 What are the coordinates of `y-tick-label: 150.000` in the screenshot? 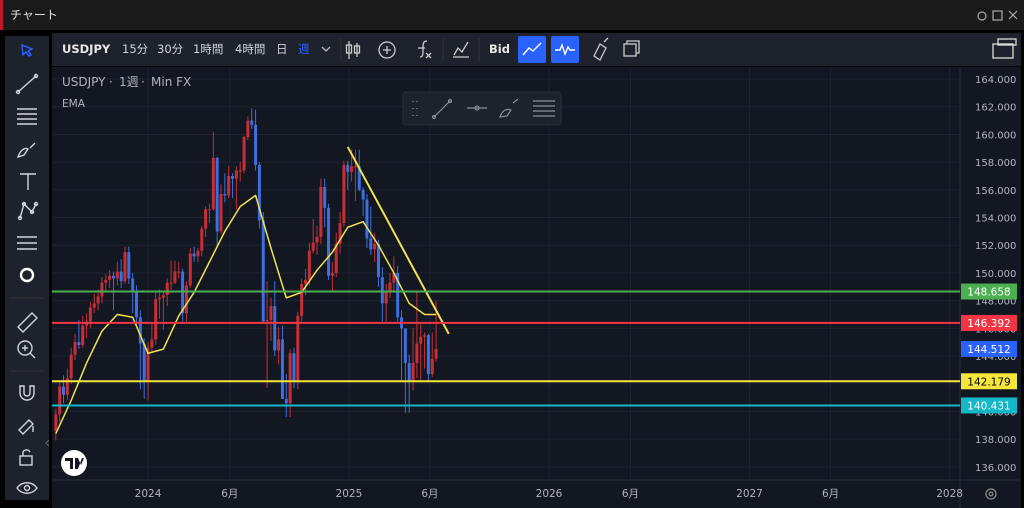 It's located at (995, 274).